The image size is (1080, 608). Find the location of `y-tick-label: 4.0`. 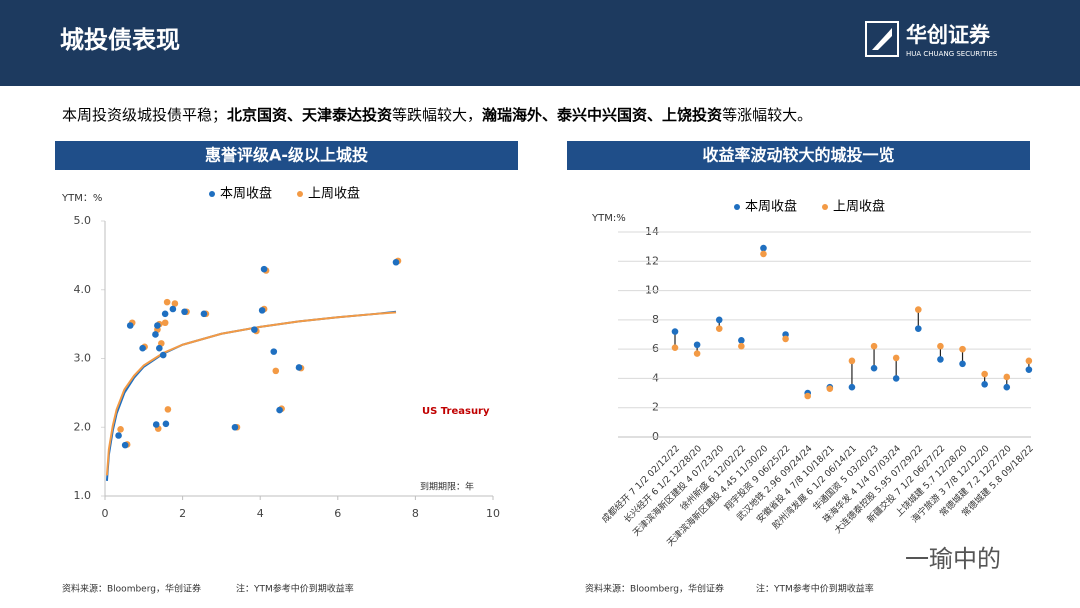

y-tick-label: 4.0 is located at coordinates (83, 289).